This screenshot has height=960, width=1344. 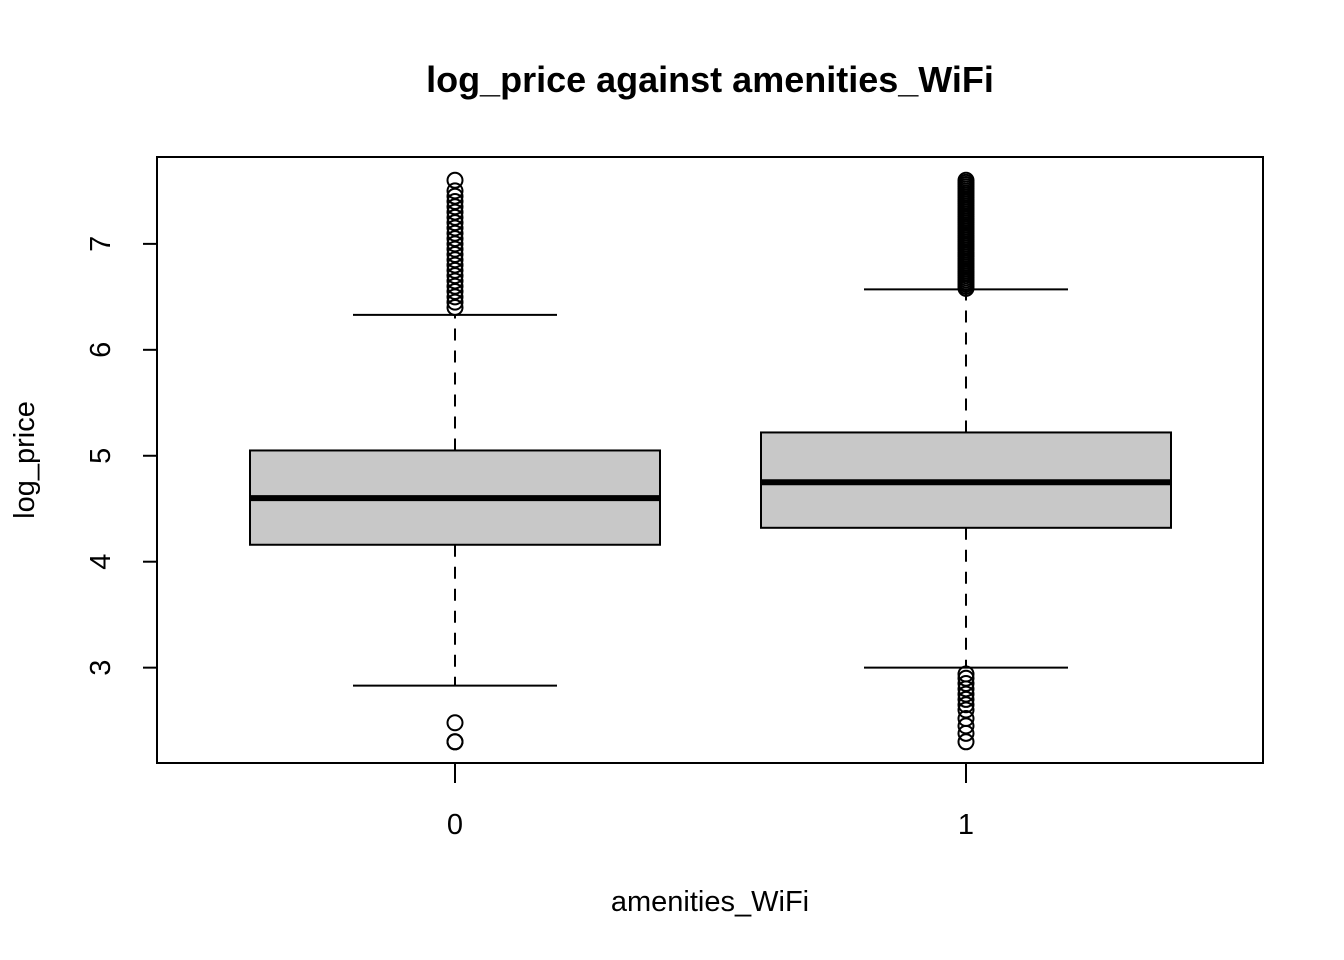 What do you see at coordinates (25, 460) in the screenshot?
I see `y-axis-label: log_price` at bounding box center [25, 460].